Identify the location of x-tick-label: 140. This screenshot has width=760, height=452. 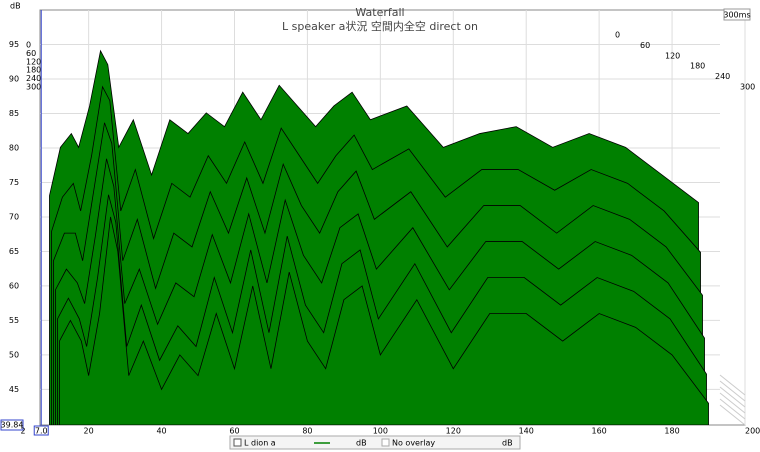
(526, 431).